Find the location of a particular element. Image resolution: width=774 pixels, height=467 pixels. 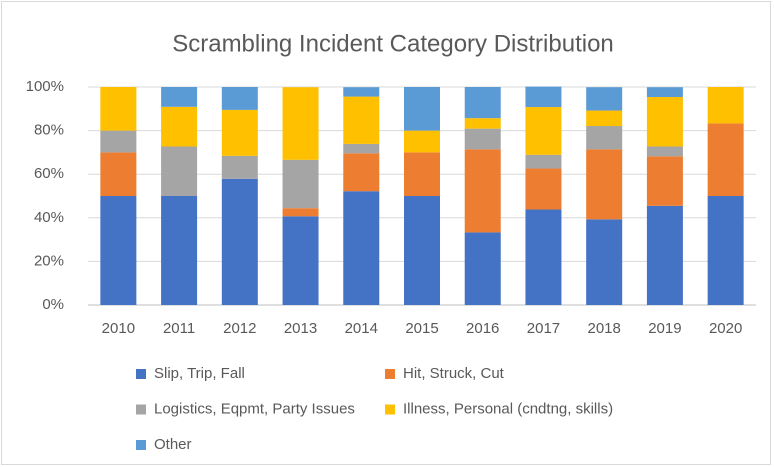

y-tick-label: 40% is located at coordinates (49, 217).